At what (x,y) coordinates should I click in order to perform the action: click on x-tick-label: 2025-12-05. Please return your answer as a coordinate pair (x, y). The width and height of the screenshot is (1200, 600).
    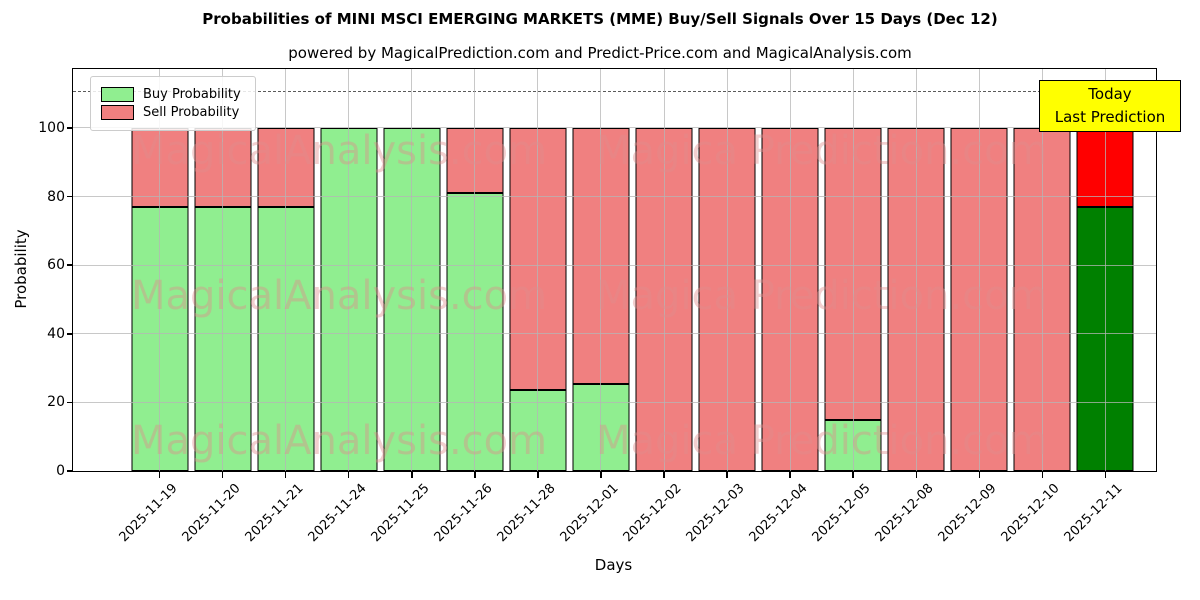
    Looking at the image, I should click on (841, 513).